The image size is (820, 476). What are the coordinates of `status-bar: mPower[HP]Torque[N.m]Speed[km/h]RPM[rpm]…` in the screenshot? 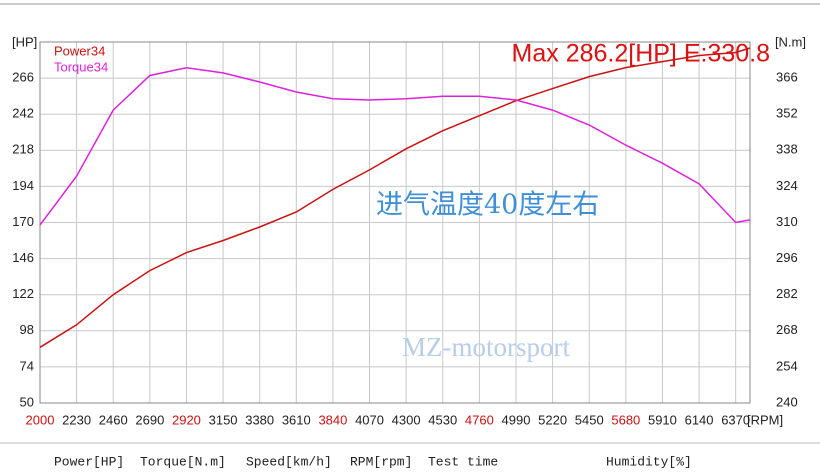 It's located at (373, 461).